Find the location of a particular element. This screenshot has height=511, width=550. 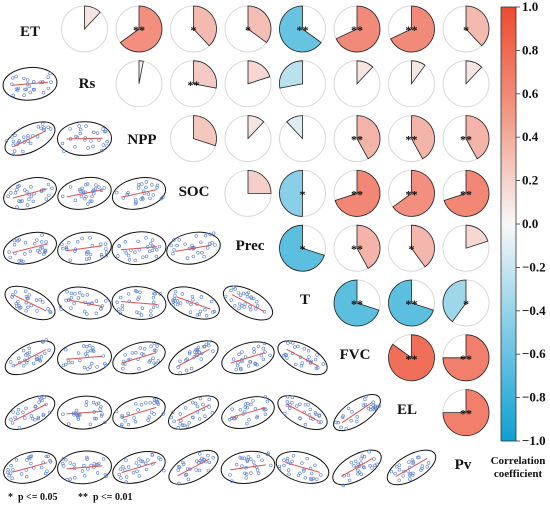

colorbar-tick-label: 0.6 is located at coordinates (530, 93).